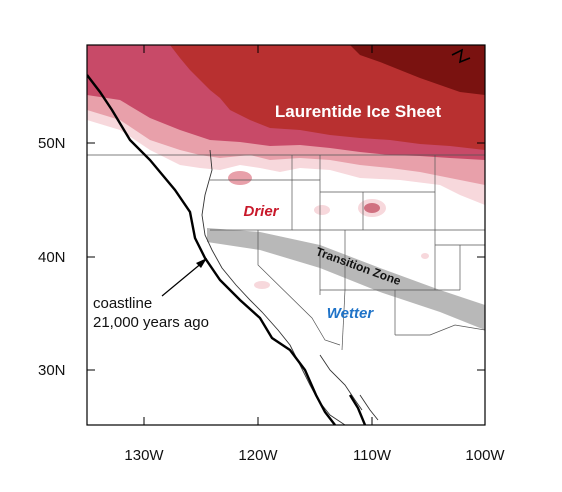 The image size is (562, 492). What do you see at coordinates (151, 322) in the screenshot?
I see `coastline-age-label: 21,000 years ago` at bounding box center [151, 322].